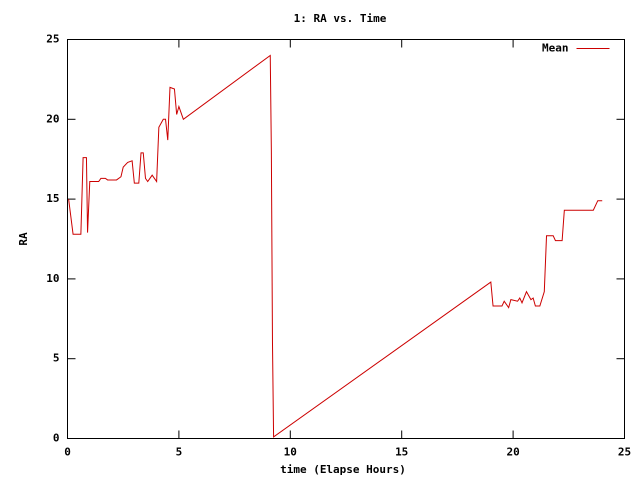 This screenshot has width=640, height=480. Describe the element at coordinates (624, 452) in the screenshot. I see `x-tick-label: 25` at that location.